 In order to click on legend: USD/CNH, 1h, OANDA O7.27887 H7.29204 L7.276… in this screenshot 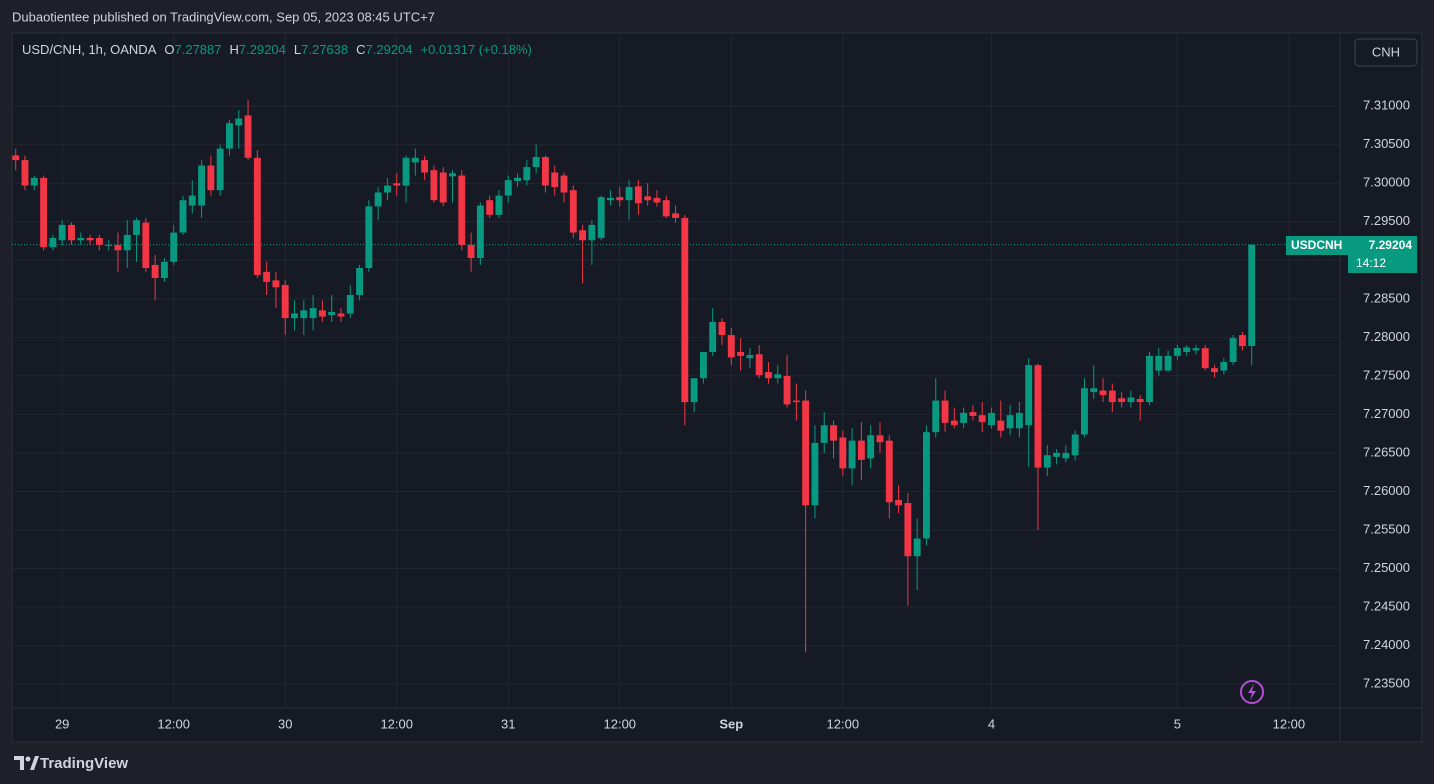, I will do `click(277, 49)`.